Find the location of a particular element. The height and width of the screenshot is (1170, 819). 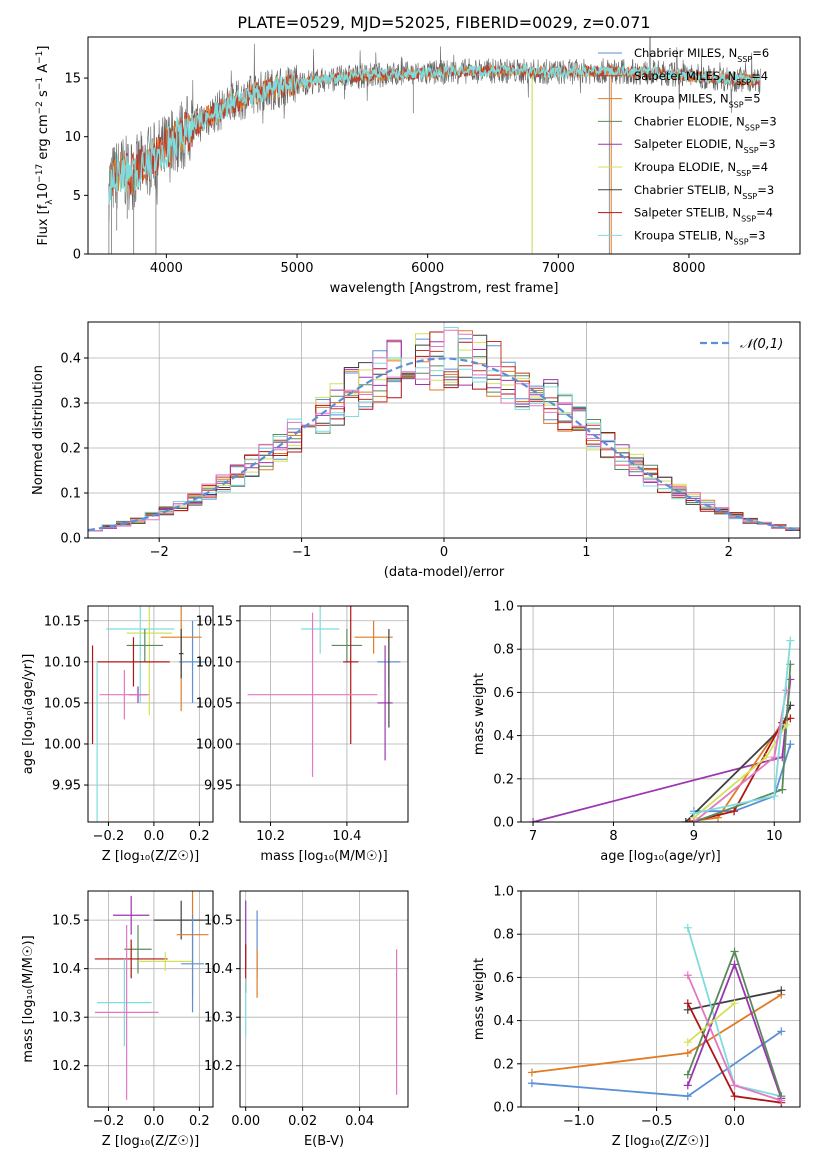

weight-Z-ytick-label: 1.0 is located at coordinates (503, 892).